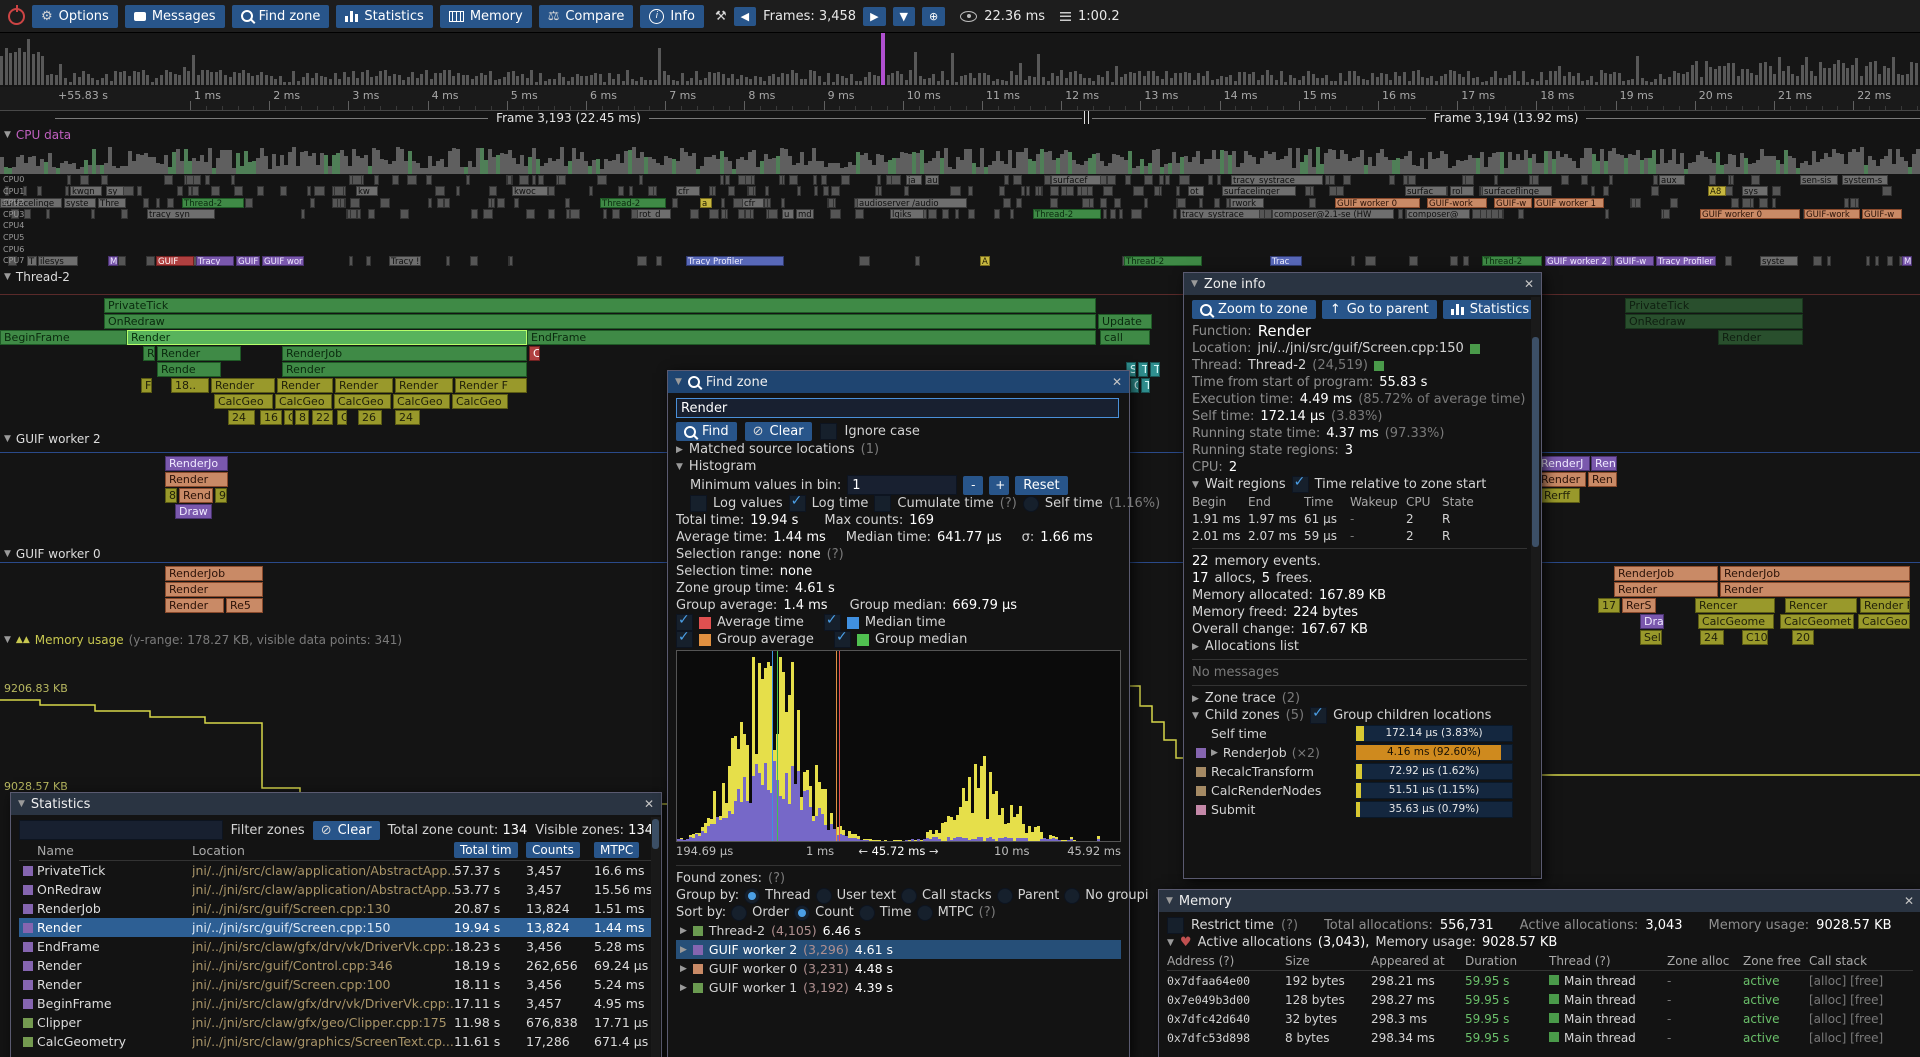  Describe the element at coordinates (778, 431) in the screenshot. I see `find-clear-button: ⊘ Clear` at that location.